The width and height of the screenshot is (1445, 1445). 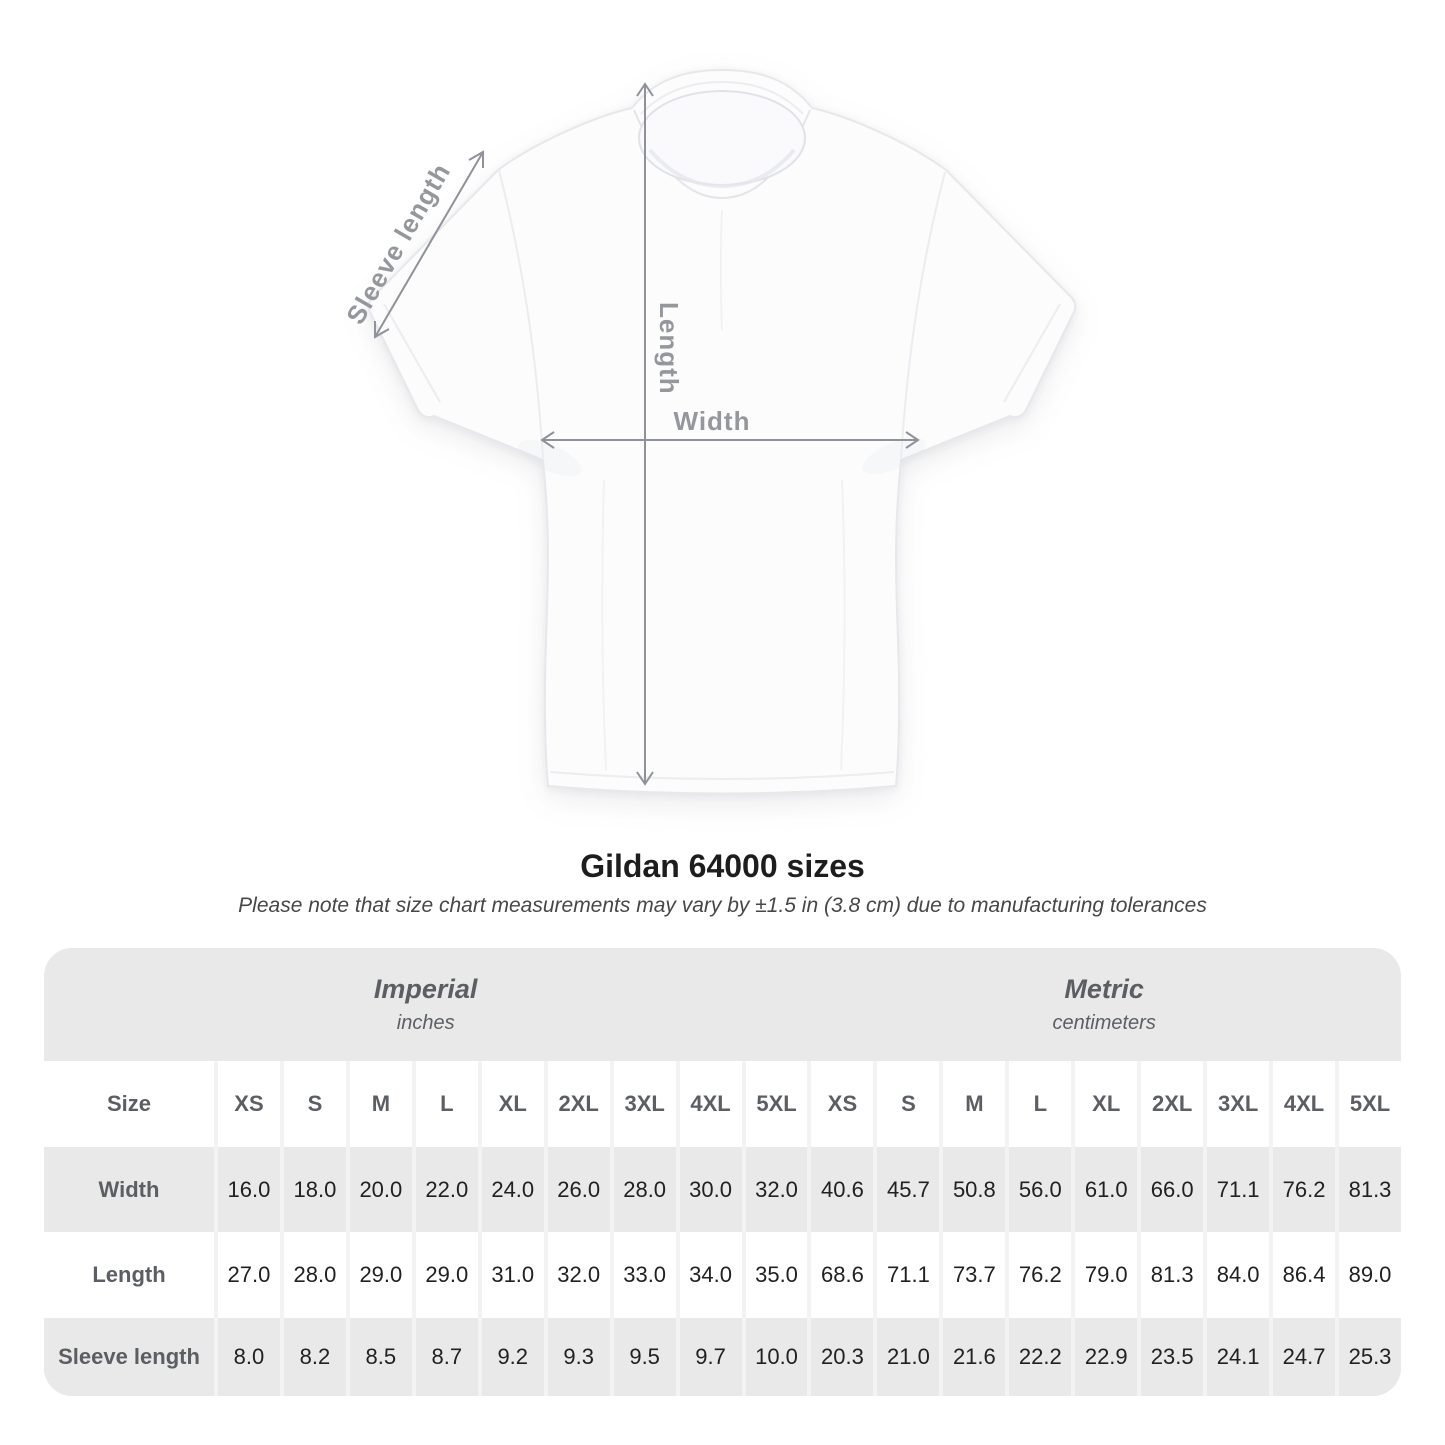 I want to click on size-cell: 9.2, so click(x=512, y=1357).